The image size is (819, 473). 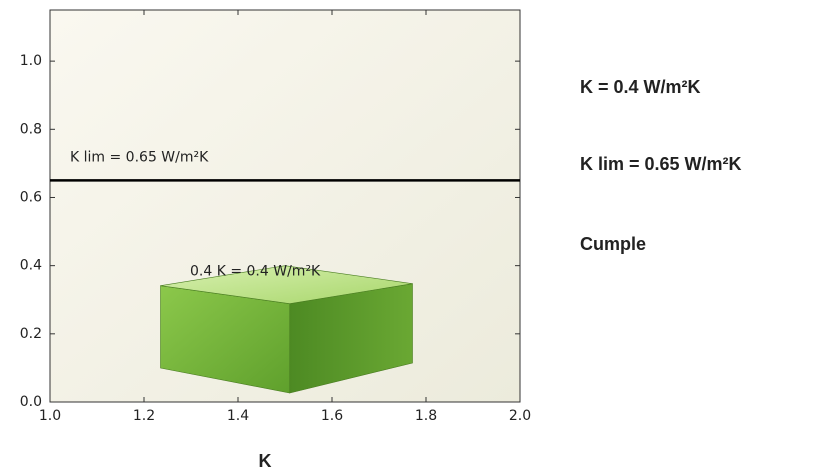 What do you see at coordinates (50, 416) in the screenshot?
I see `x-tick-label: 1.0` at bounding box center [50, 416].